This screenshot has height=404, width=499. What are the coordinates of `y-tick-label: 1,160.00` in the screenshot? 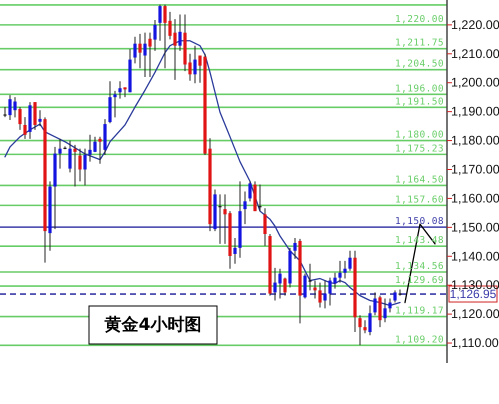 It's located at (475, 198).